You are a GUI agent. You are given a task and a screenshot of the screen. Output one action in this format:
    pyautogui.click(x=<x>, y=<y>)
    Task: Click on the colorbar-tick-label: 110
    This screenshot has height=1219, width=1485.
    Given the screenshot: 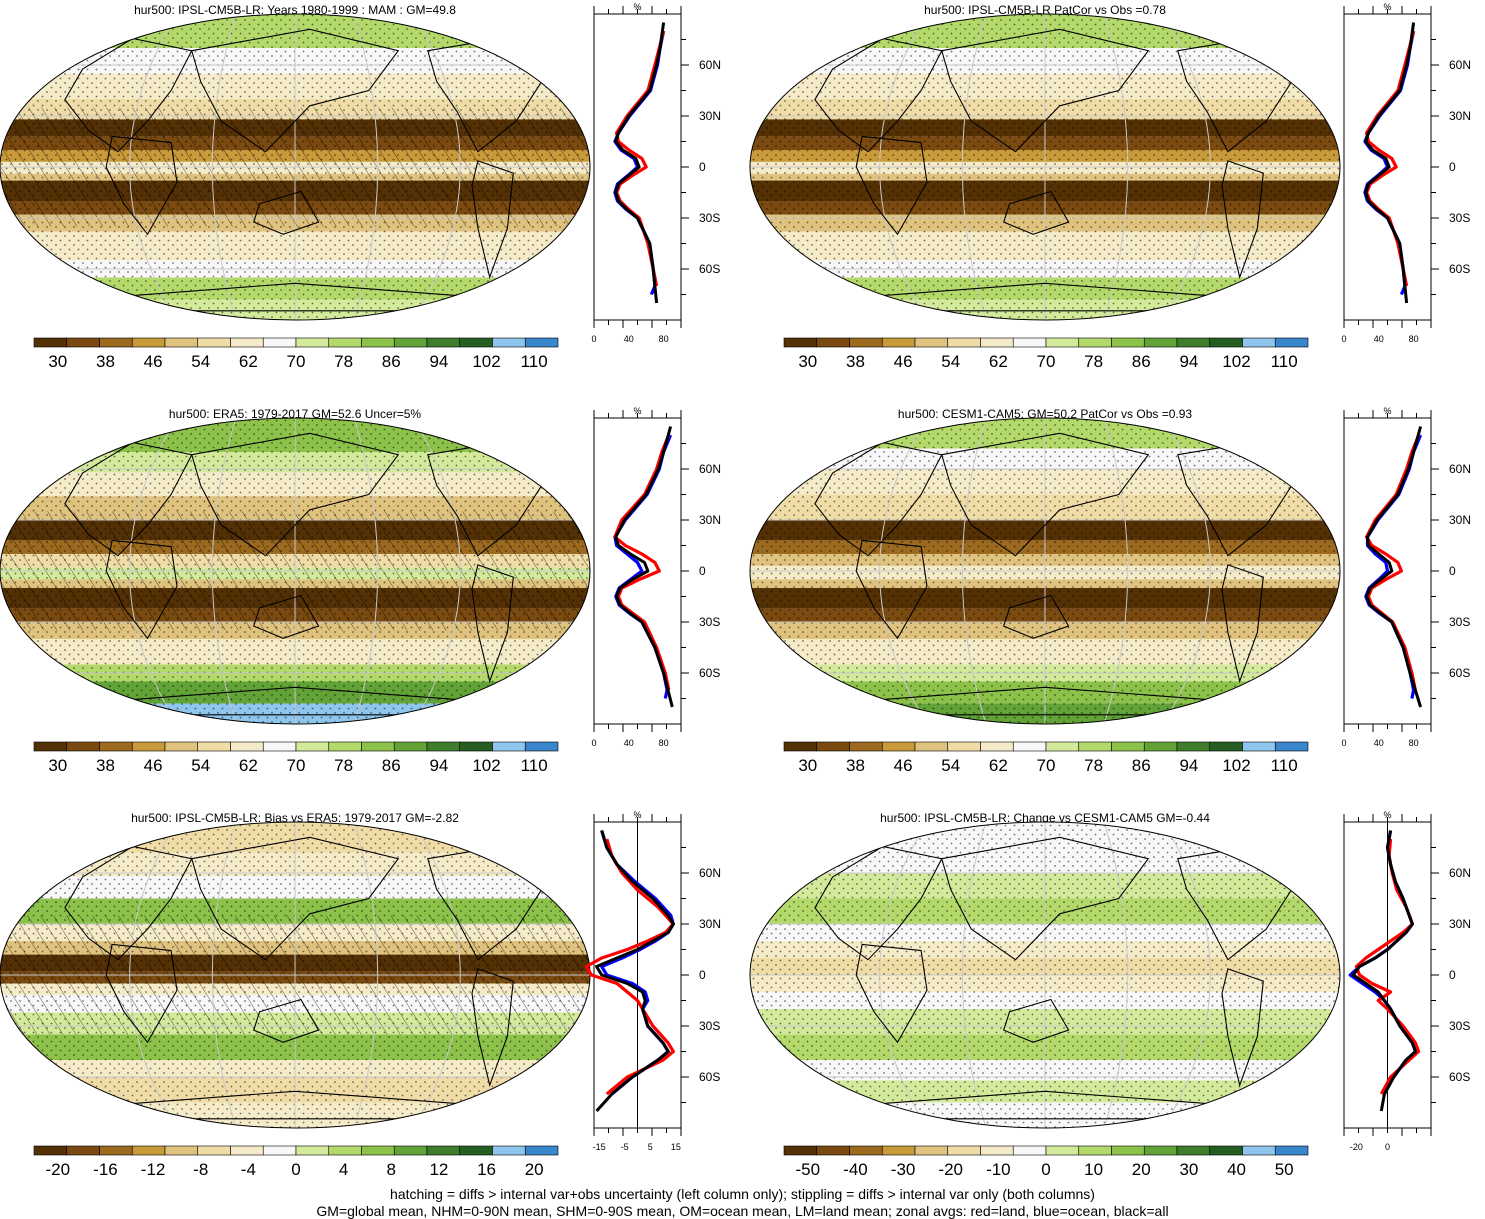 What is the action you would take?
    pyautogui.click(x=534, y=765)
    